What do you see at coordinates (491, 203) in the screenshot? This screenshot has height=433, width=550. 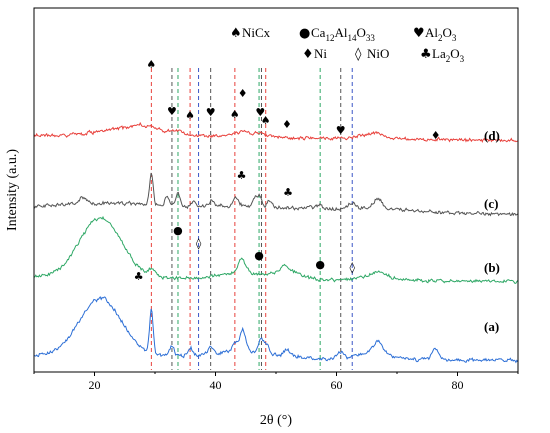 I see `curve-label-c: (c)` at bounding box center [491, 203].